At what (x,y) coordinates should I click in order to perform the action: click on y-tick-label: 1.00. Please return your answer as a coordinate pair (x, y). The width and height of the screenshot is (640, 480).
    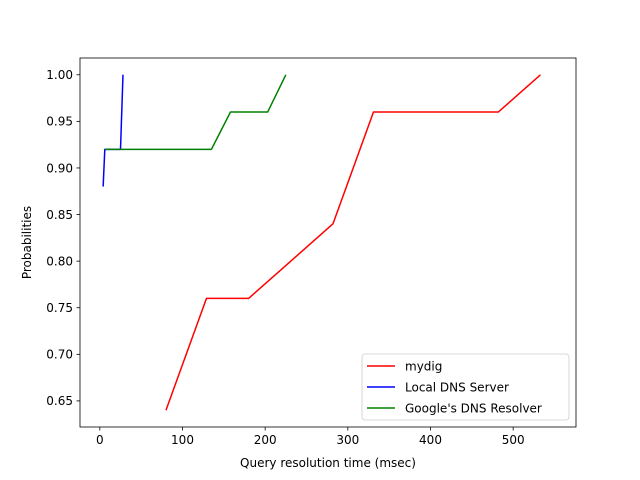
    Looking at the image, I should click on (59, 75).